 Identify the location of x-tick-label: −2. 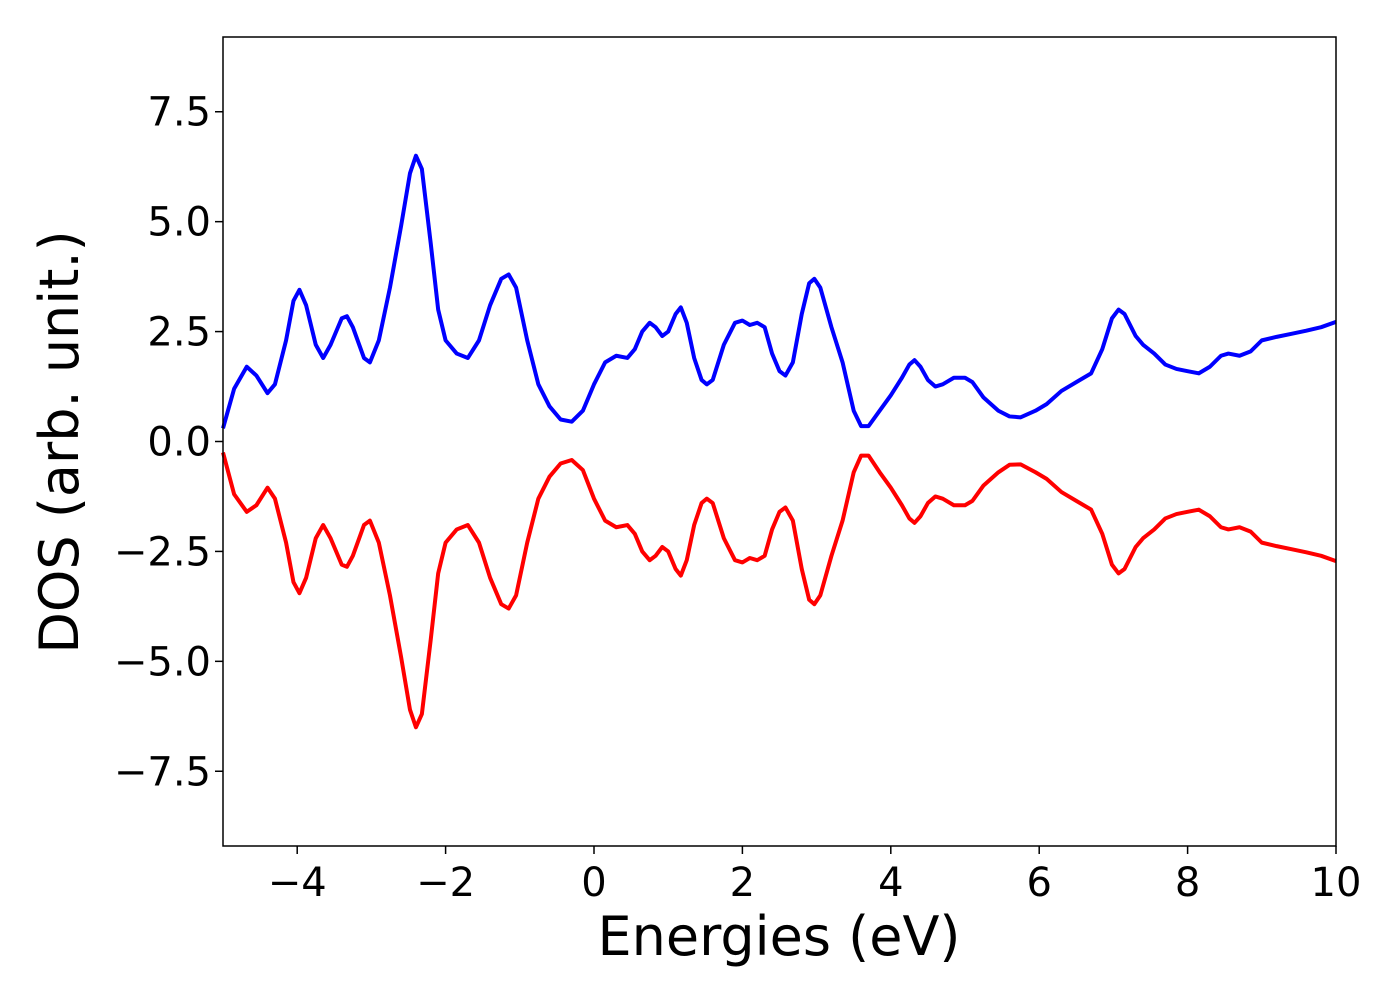
(445, 883).